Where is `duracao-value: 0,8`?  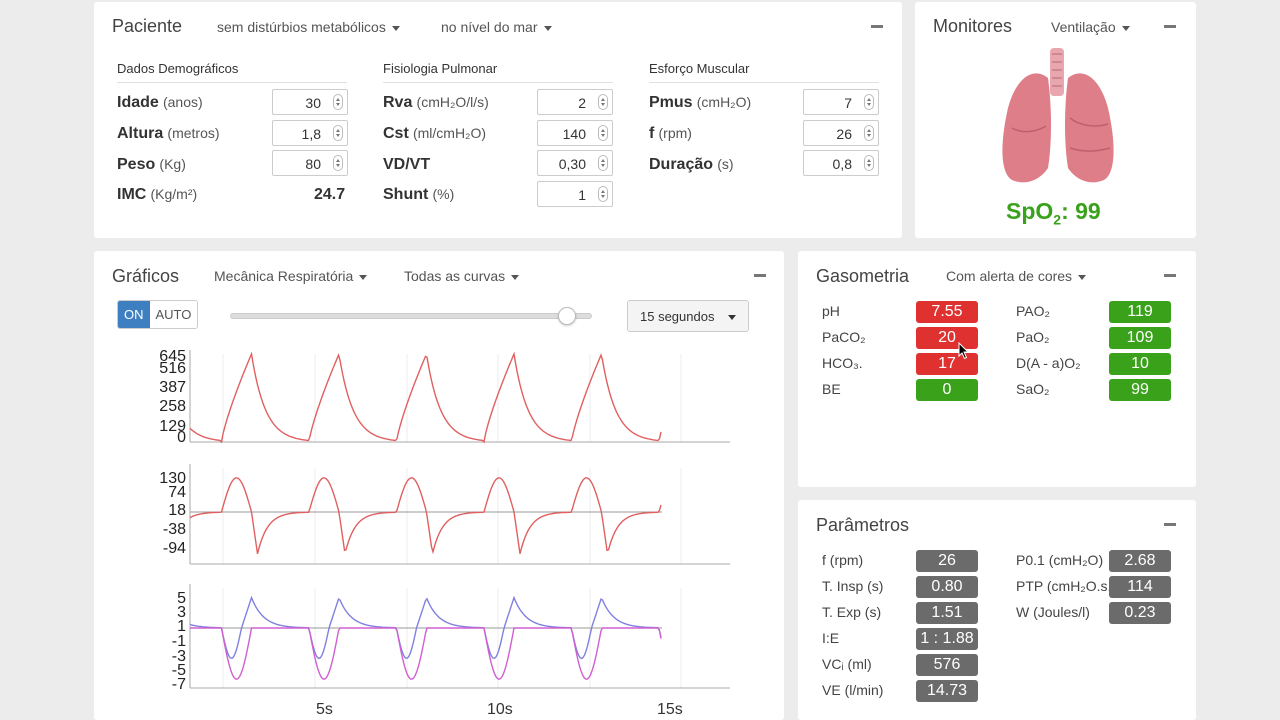 duracao-value: 0,8 is located at coordinates (842, 164).